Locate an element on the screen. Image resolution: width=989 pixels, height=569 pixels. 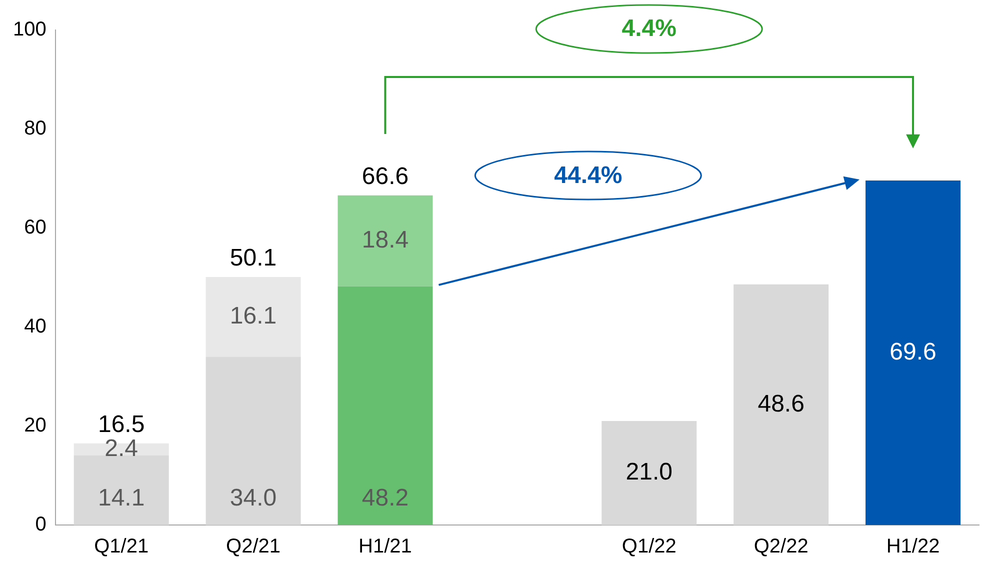
y-tick-label: 80 is located at coordinates (35, 129).